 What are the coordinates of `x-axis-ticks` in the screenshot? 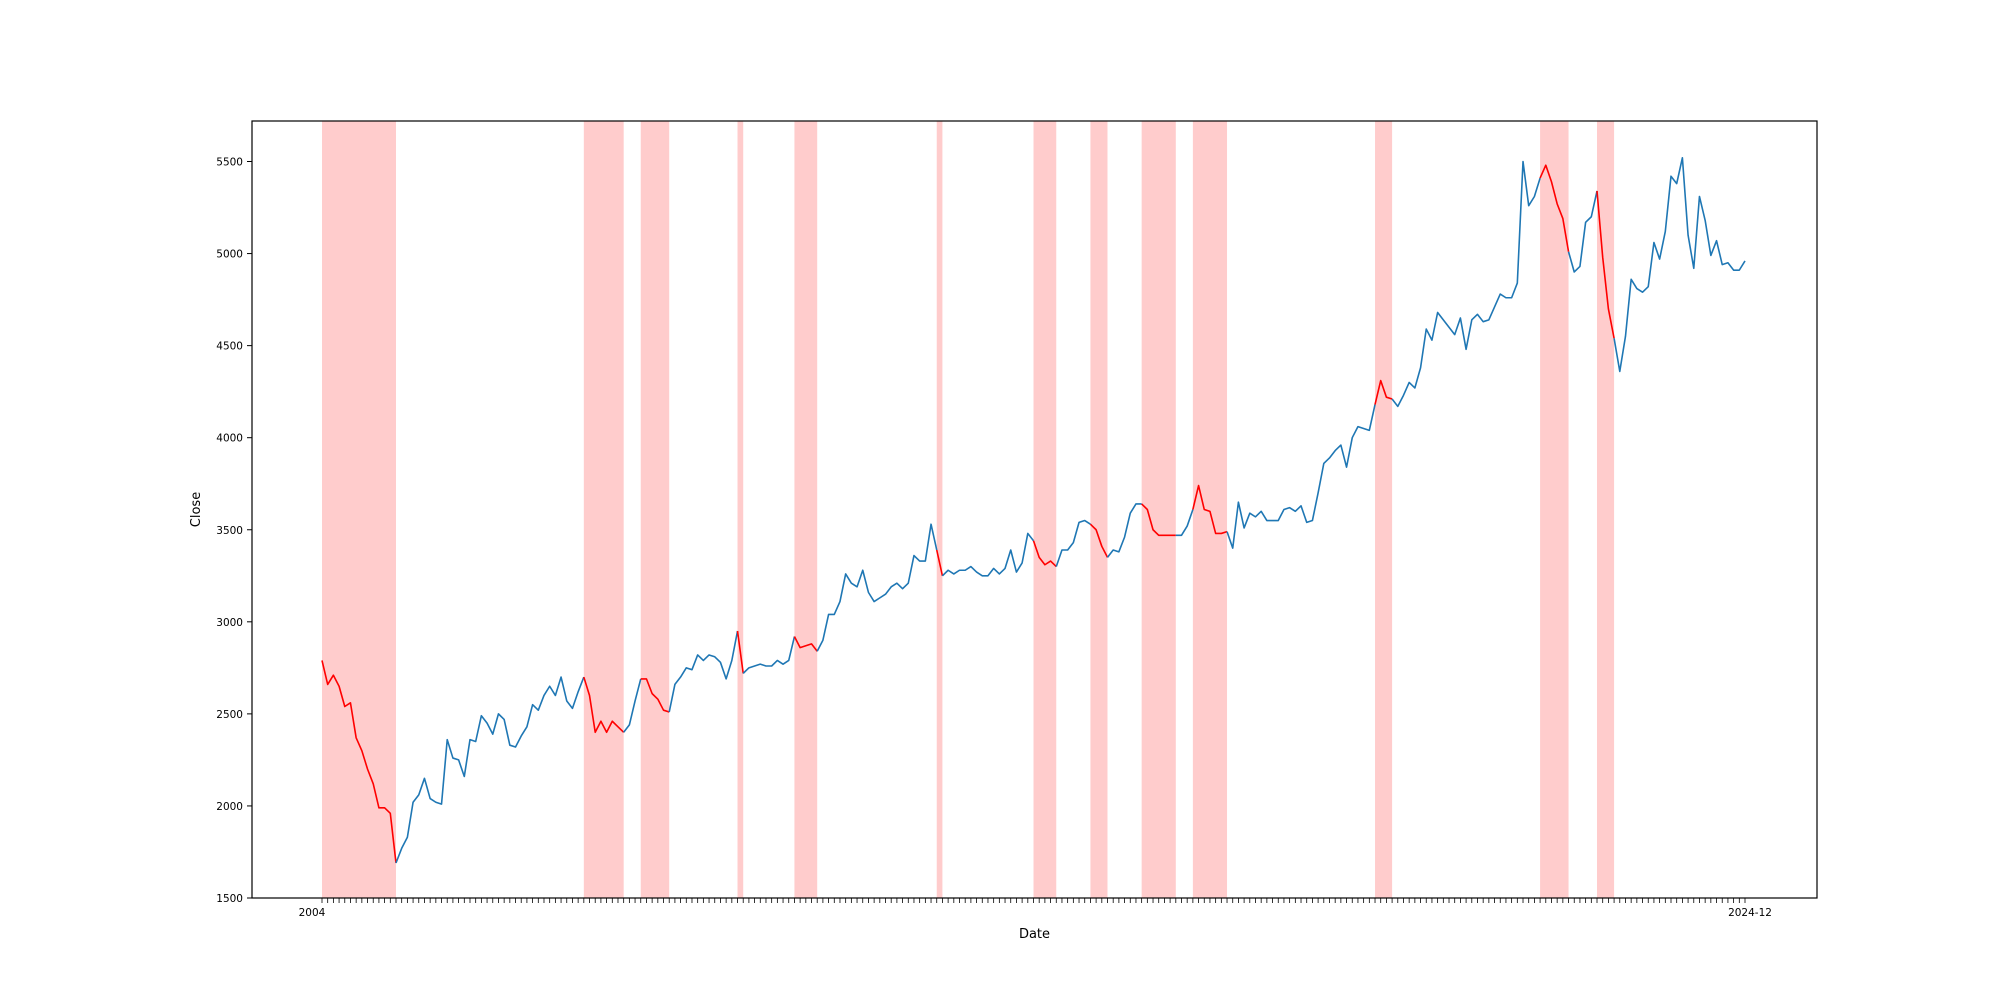 It's located at (1033, 900).